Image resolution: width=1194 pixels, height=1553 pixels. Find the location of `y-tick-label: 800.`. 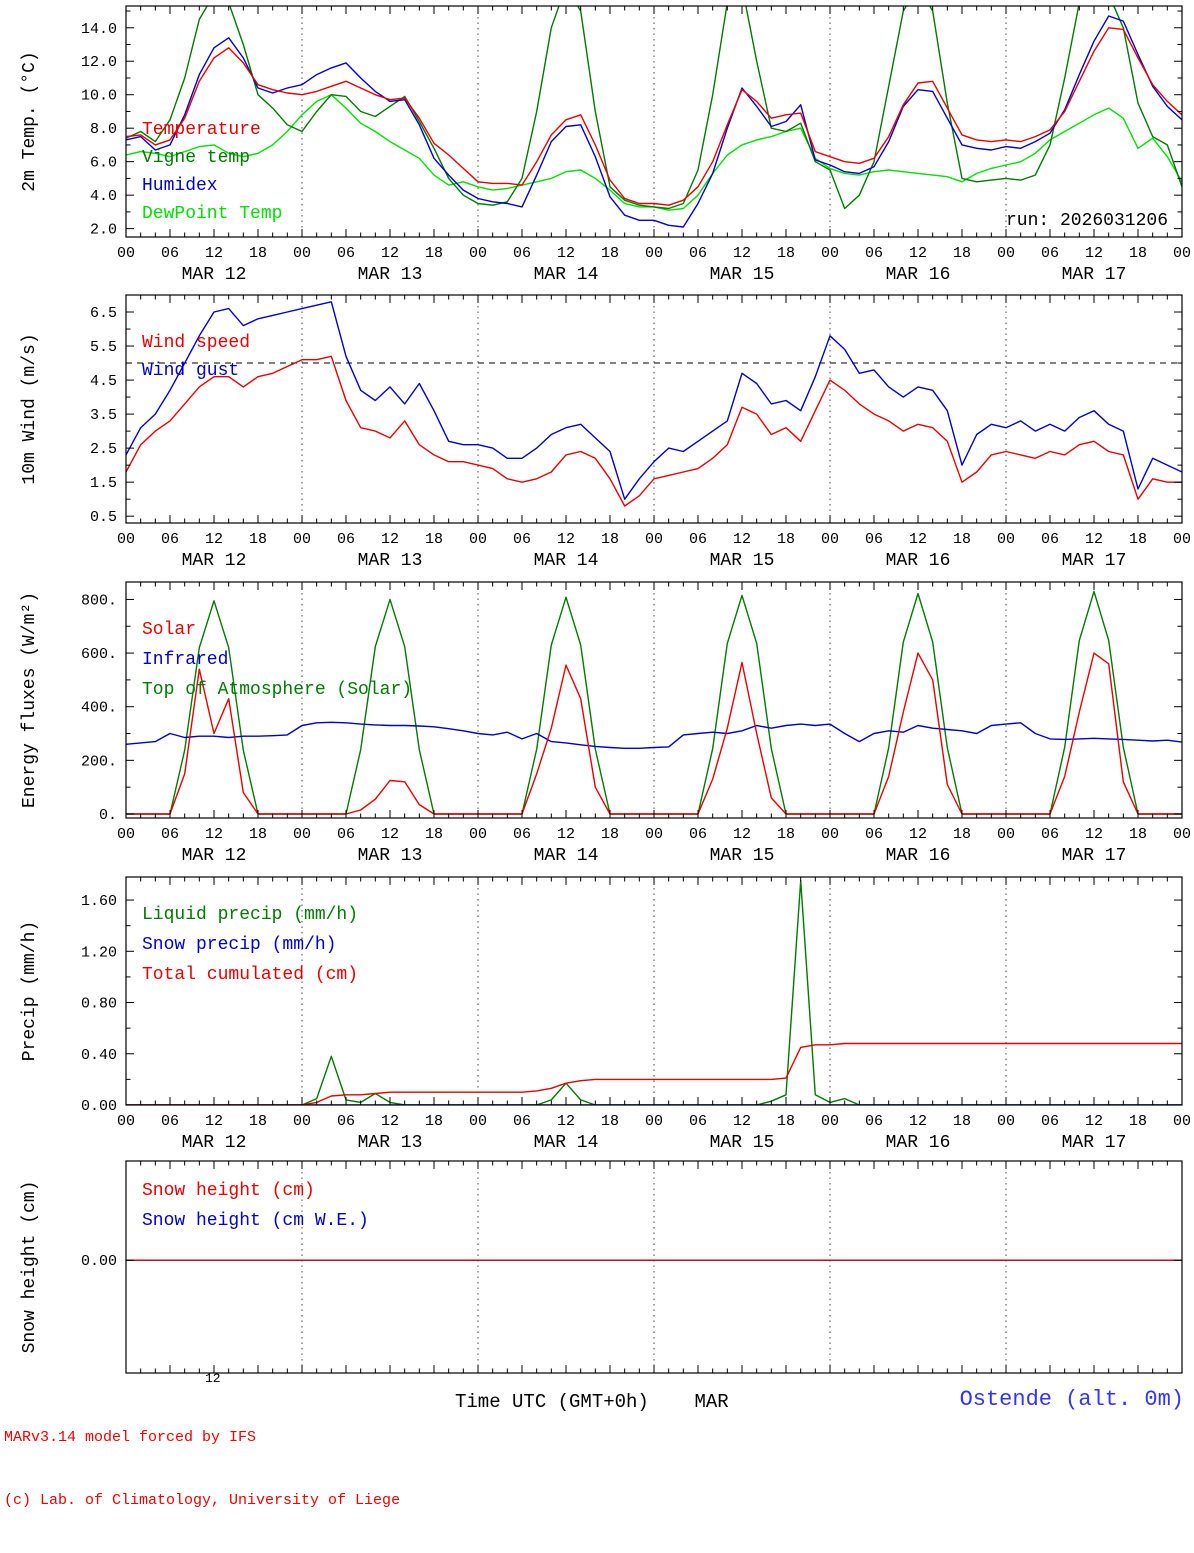

y-tick-label: 800. is located at coordinates (99, 600).